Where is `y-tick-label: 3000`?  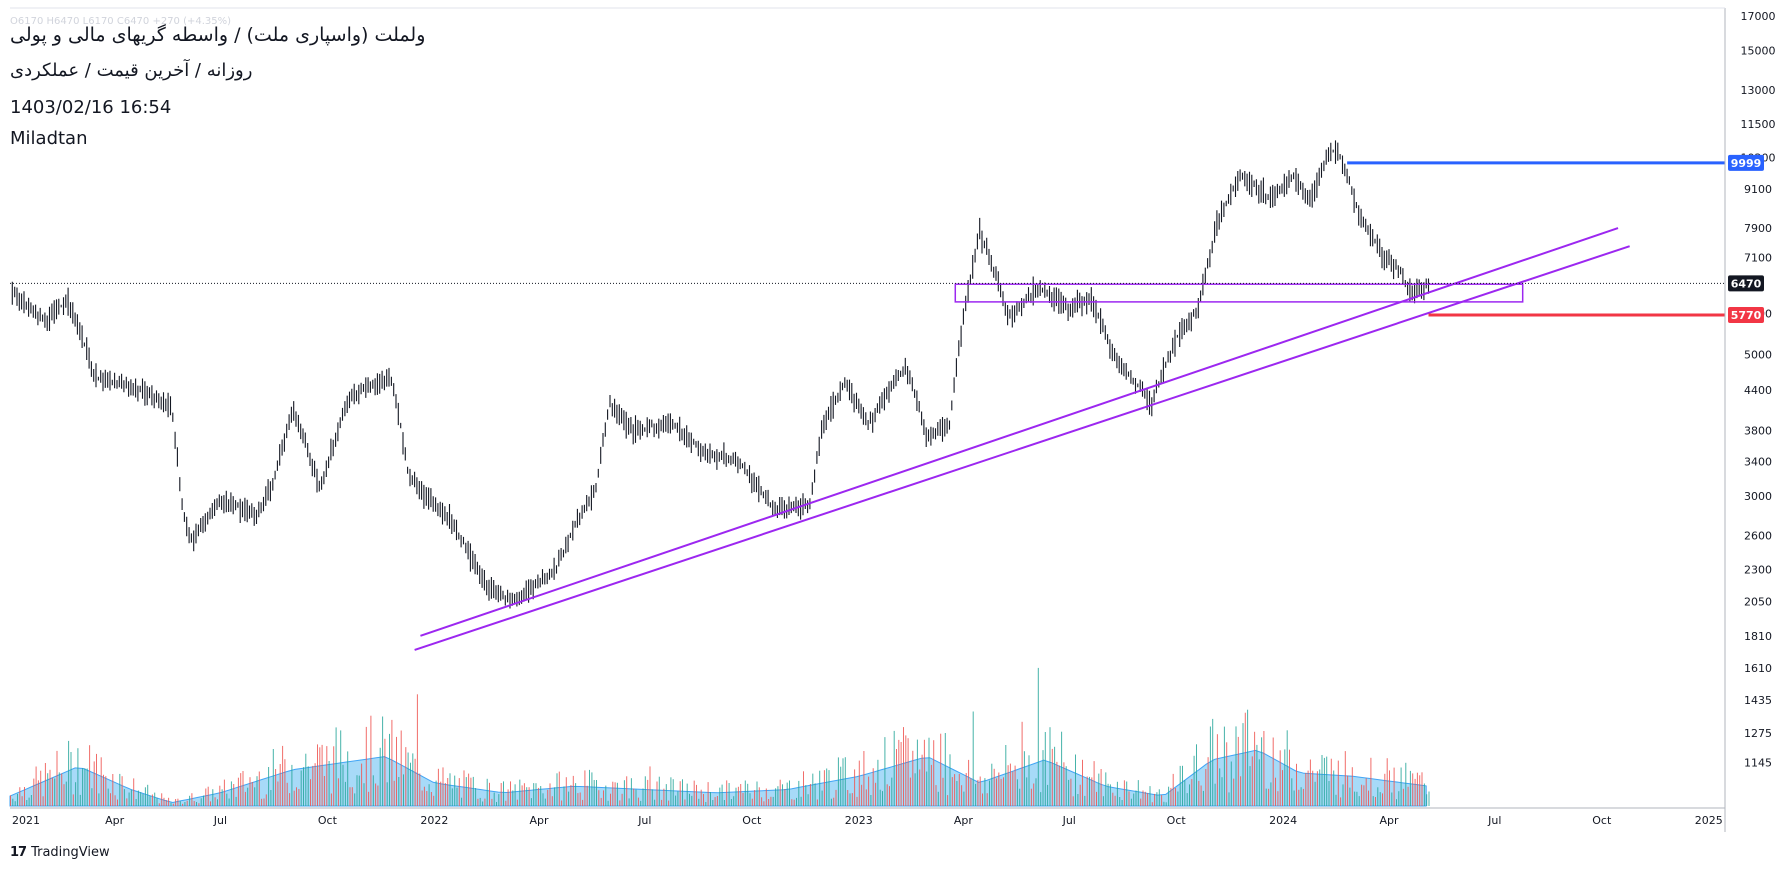
y-tick-label: 3000 is located at coordinates (1758, 496).